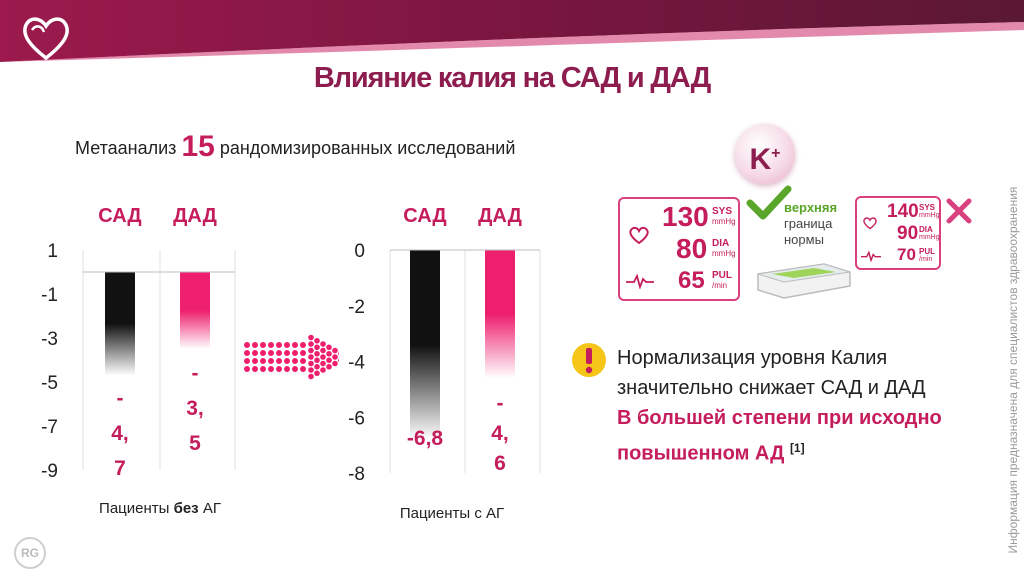 Image resolution: width=1024 pixels, height=576 pixels. I want to click on sys-label: SYS mmHg, so click(724, 217).